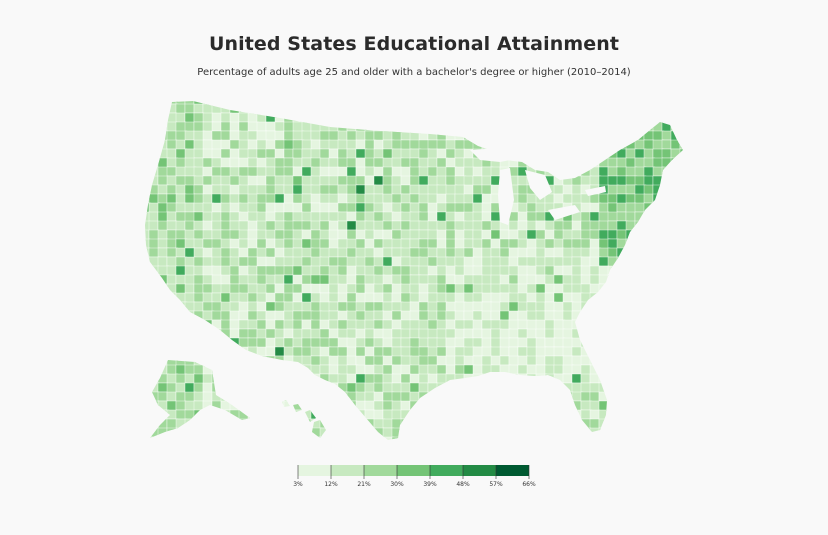 This screenshot has height=535, width=828. Describe the element at coordinates (397, 484) in the screenshot. I see `legend-tick-label: 30%` at that location.